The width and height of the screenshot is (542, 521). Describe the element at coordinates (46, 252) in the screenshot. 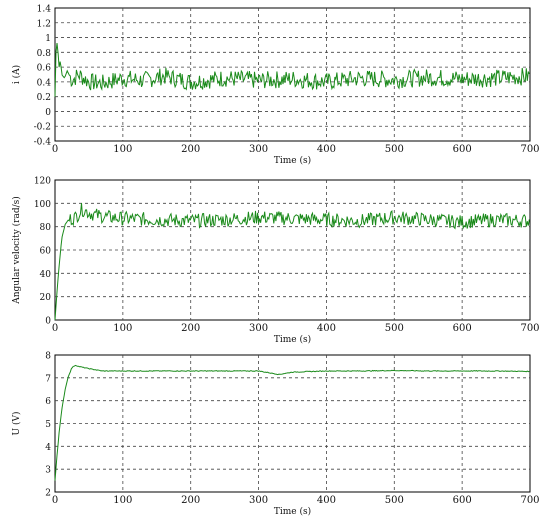

I see `y-tick-label: 60` at that location.